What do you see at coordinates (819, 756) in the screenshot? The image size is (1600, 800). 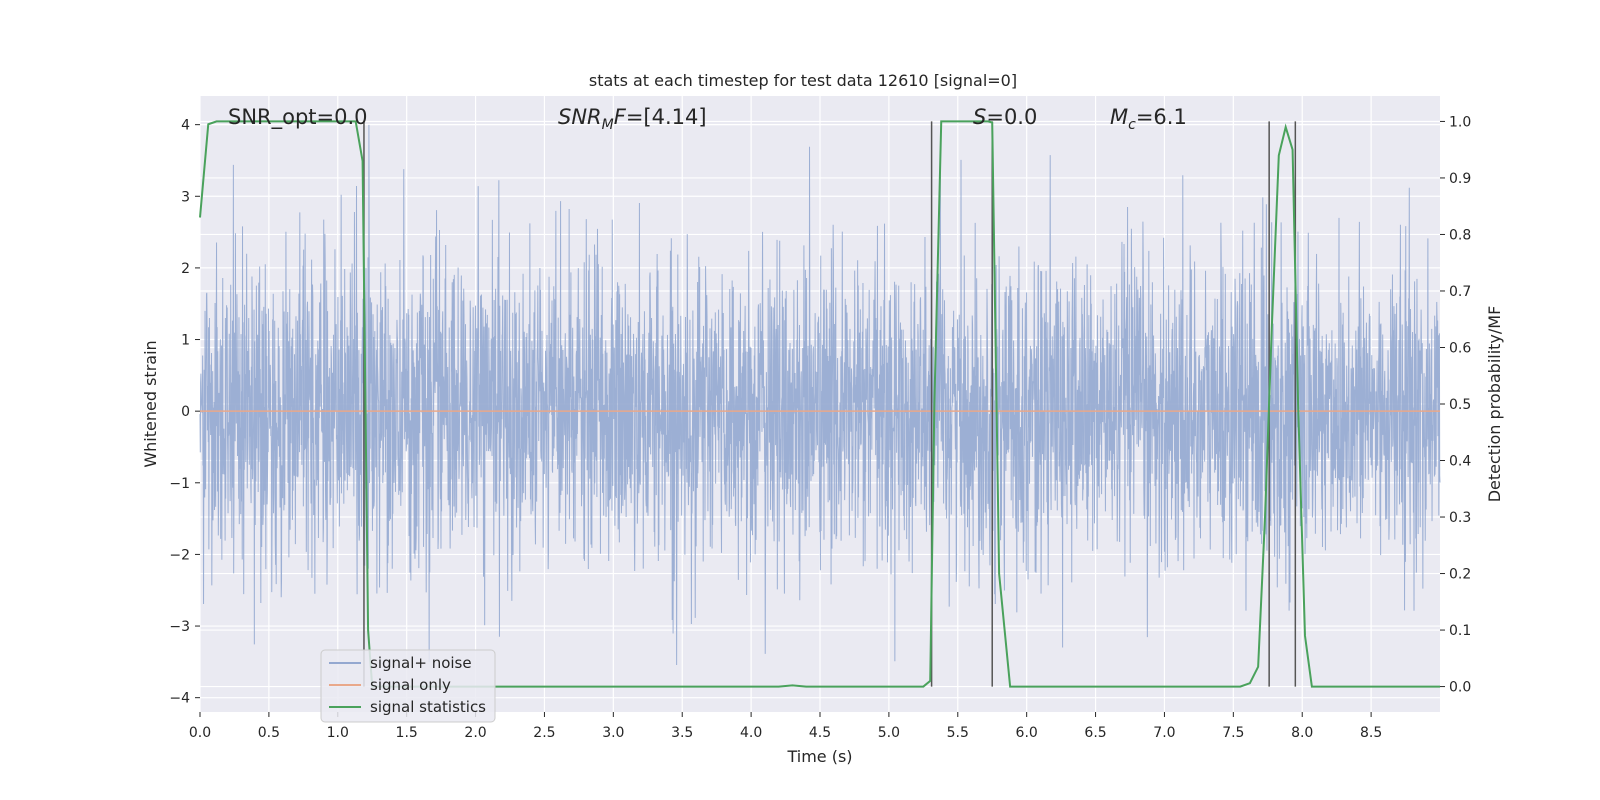 I see `x-axis-label: Time (s)` at bounding box center [819, 756].